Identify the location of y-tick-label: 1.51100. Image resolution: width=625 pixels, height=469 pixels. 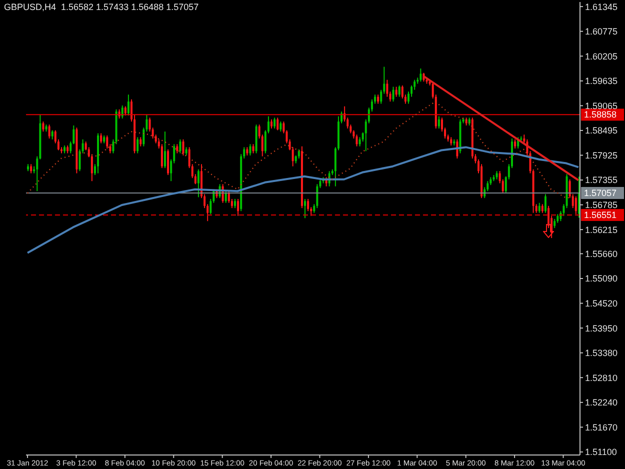
(601, 452).